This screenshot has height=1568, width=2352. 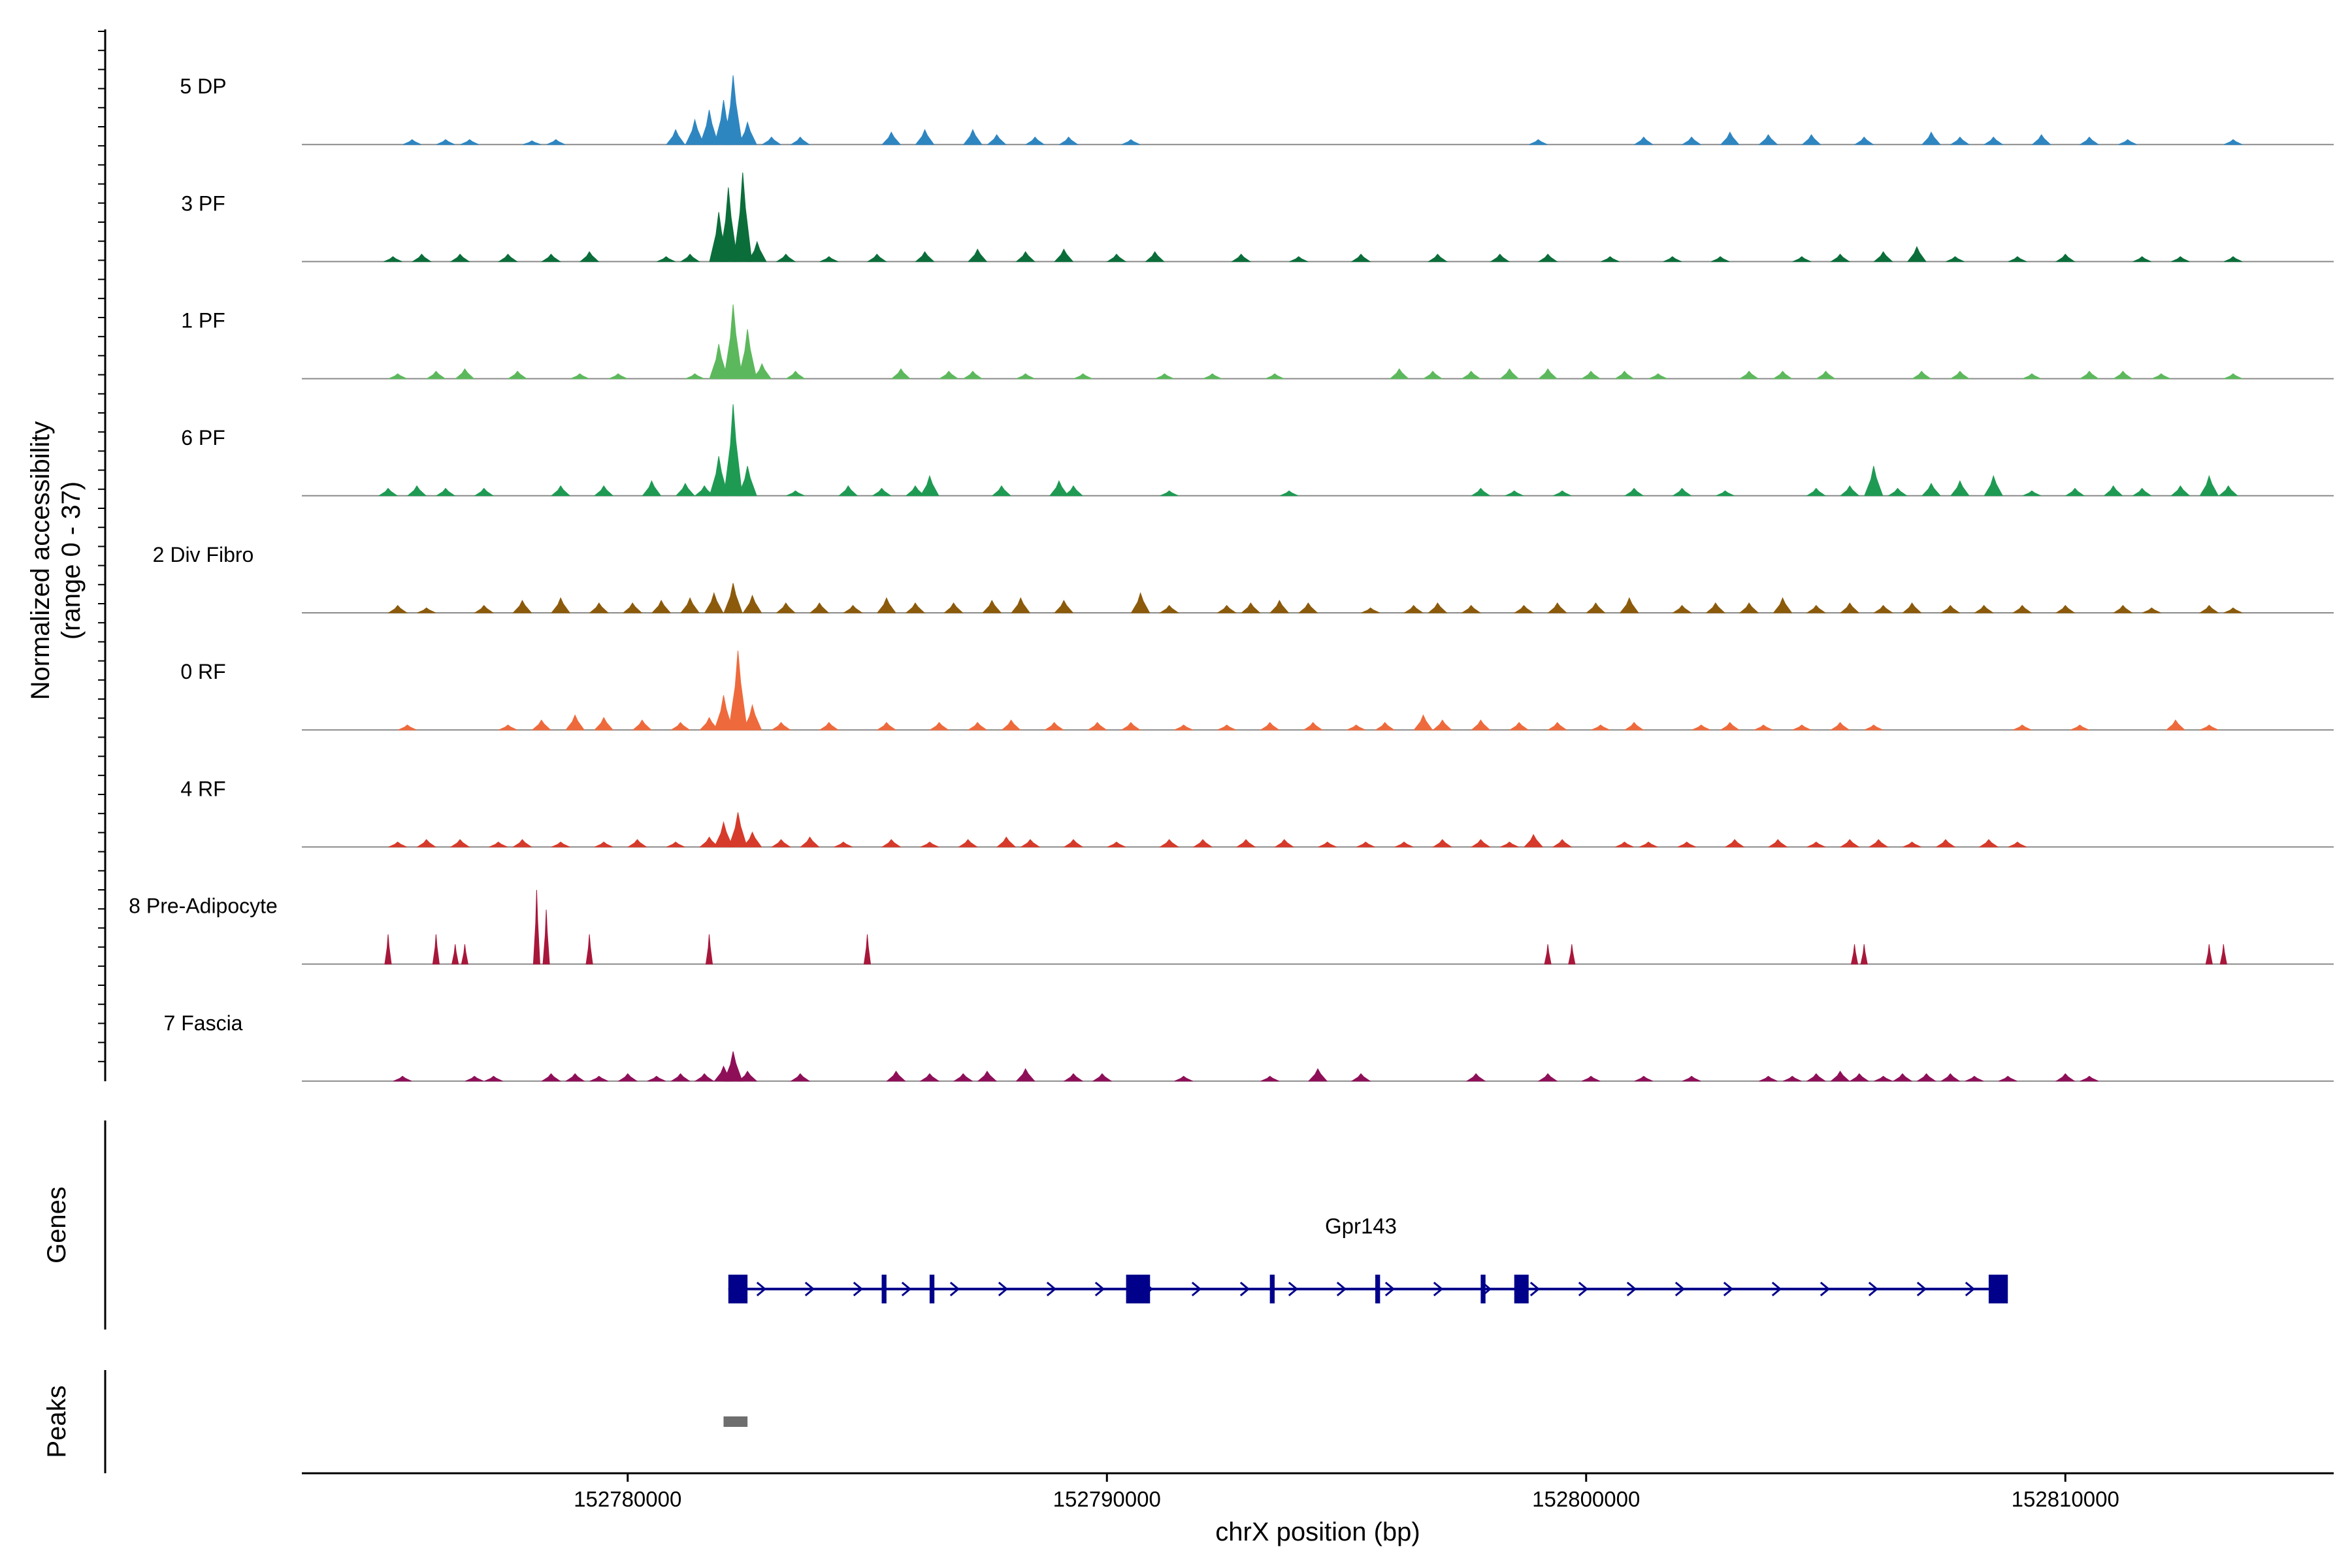 What do you see at coordinates (1231, 927) in the screenshot?
I see `track-8-pre-adipocyte: 8 Pre-Adipocyte` at bounding box center [1231, 927].